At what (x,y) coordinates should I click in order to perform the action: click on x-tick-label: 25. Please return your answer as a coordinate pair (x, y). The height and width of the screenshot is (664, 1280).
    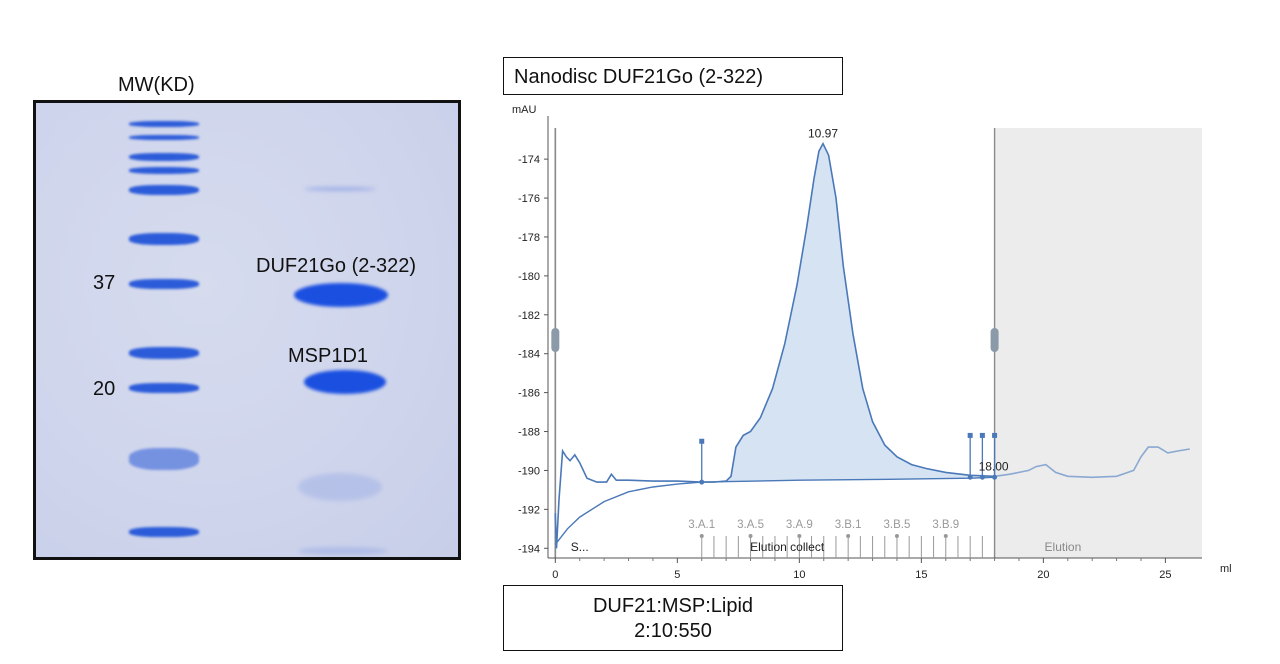
    Looking at the image, I should click on (1165, 575).